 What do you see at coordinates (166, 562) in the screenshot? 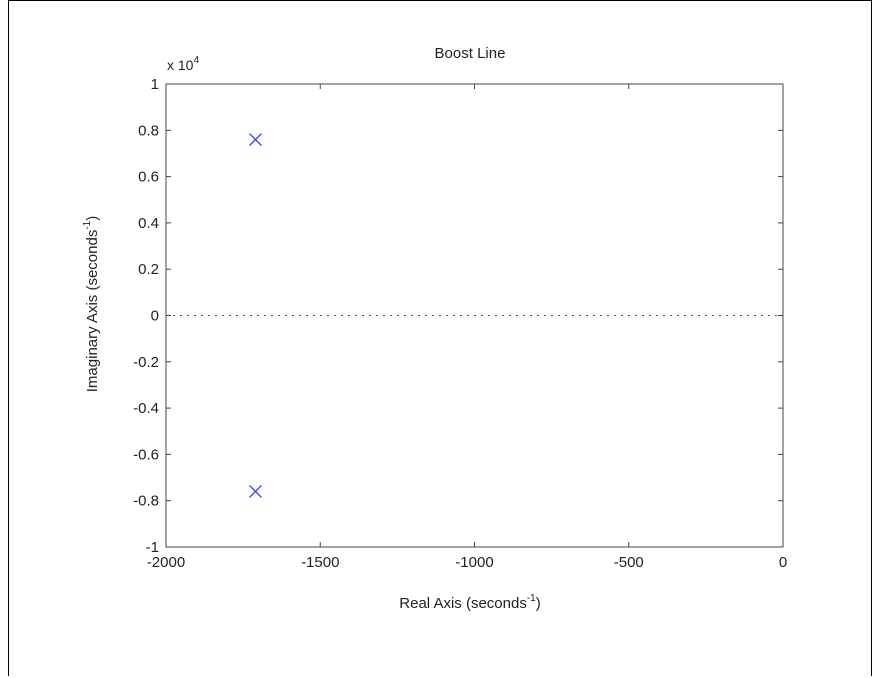
I see `x-tick-label: -2000` at bounding box center [166, 562].